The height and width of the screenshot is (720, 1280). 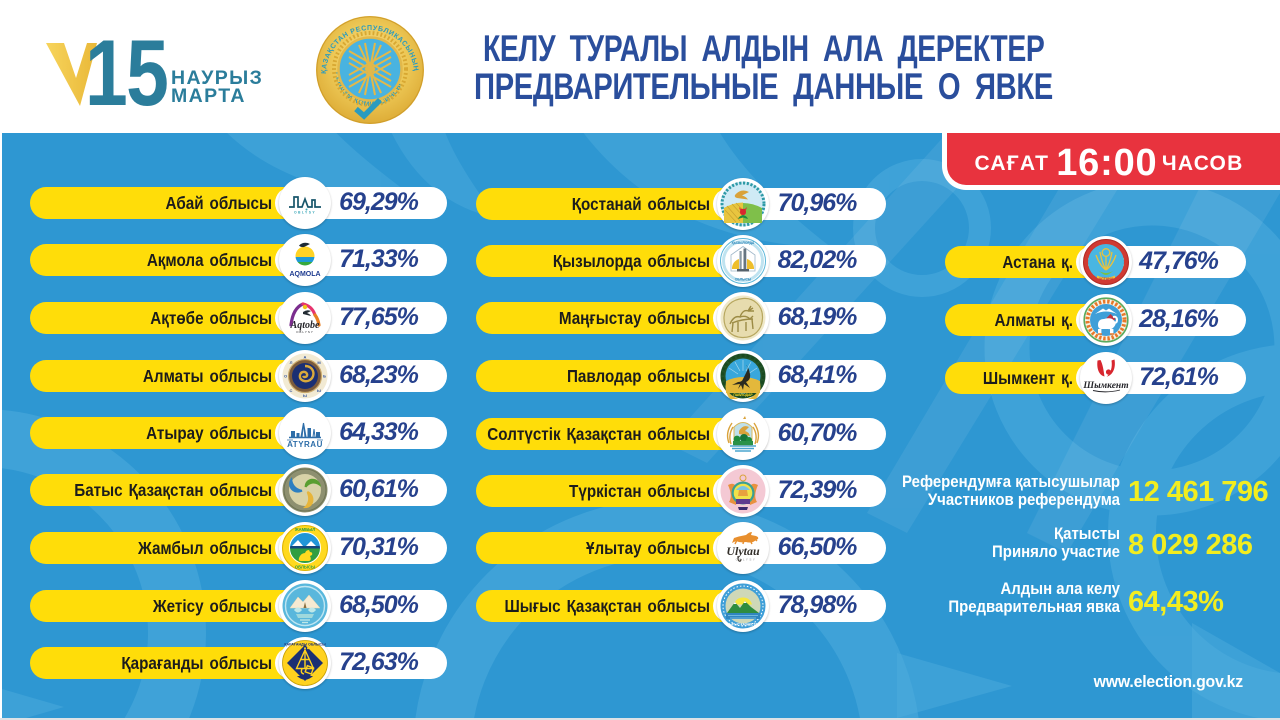 I want to click on svg-text: Ulytau, so click(x=743, y=551).